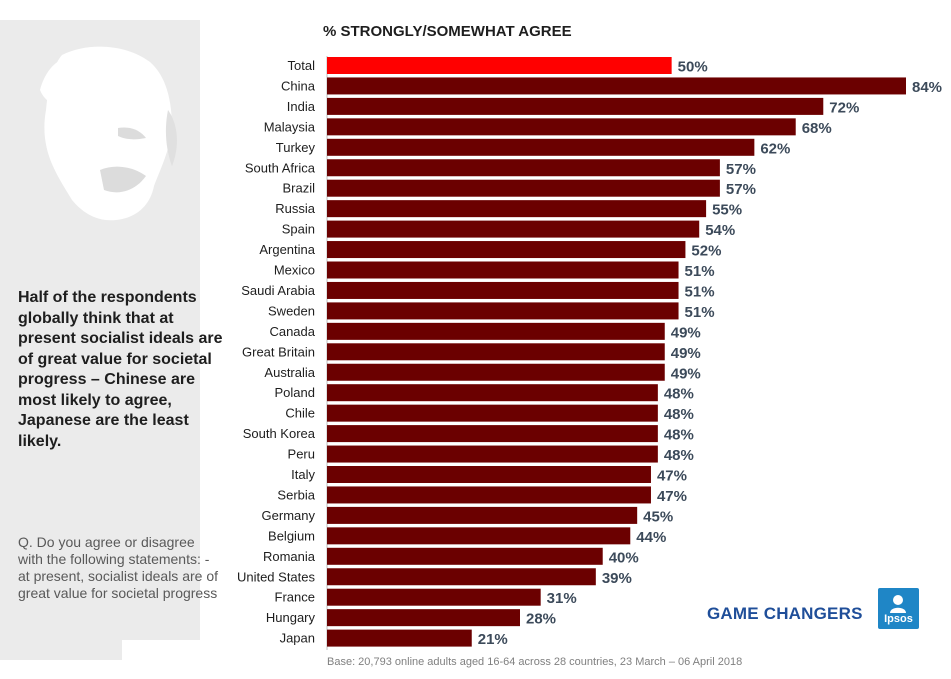 This screenshot has width=951, height=679. What do you see at coordinates (280, 167) in the screenshot?
I see `category-label: South Africa` at bounding box center [280, 167].